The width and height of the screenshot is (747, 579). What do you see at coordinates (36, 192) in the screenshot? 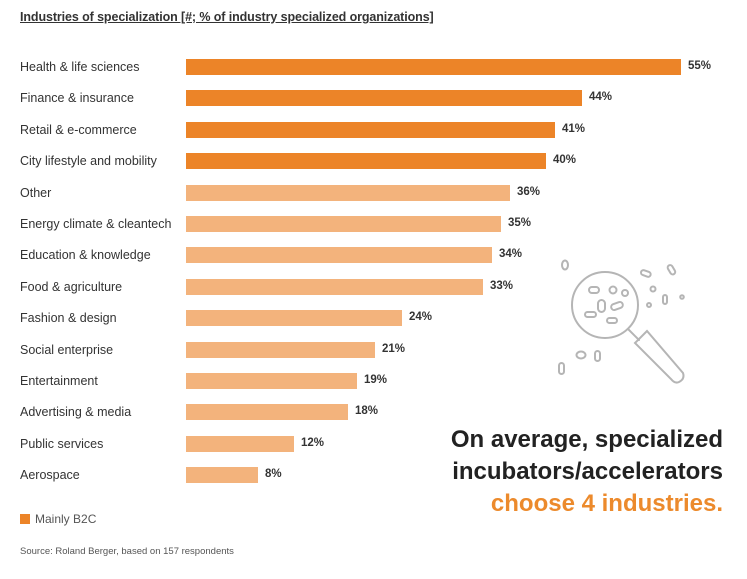
I see `category-label: Other` at bounding box center [36, 192].